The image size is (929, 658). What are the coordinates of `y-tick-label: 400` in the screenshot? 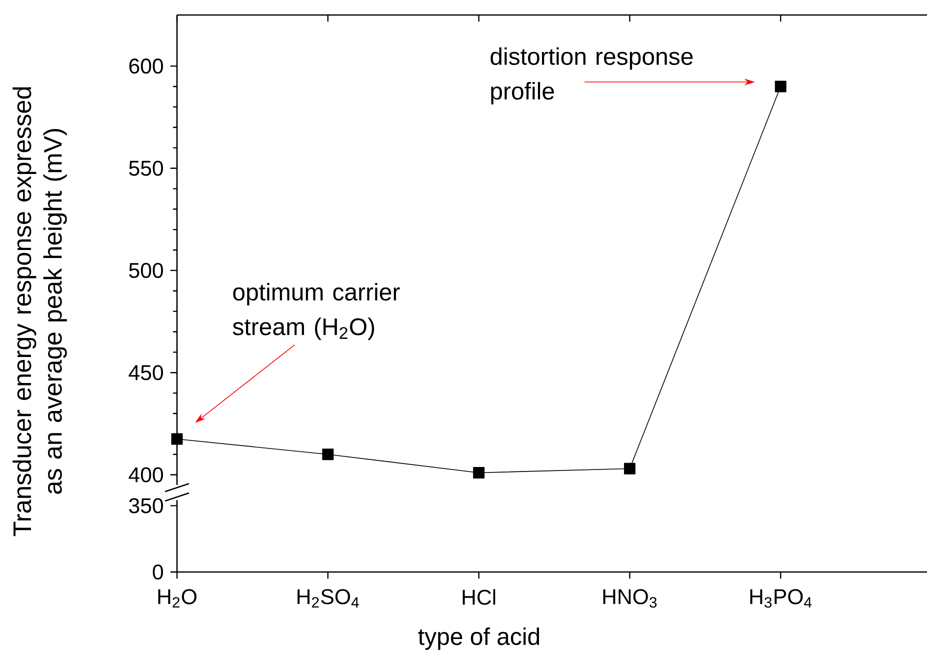 It's located at (145, 474).